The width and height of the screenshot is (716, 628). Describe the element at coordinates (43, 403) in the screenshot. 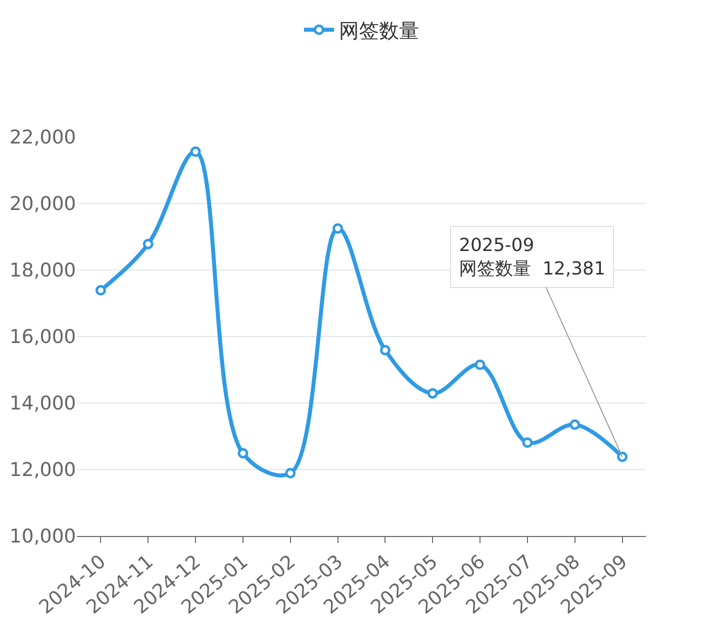

I see `y-tick-label: 14,000` at that location.